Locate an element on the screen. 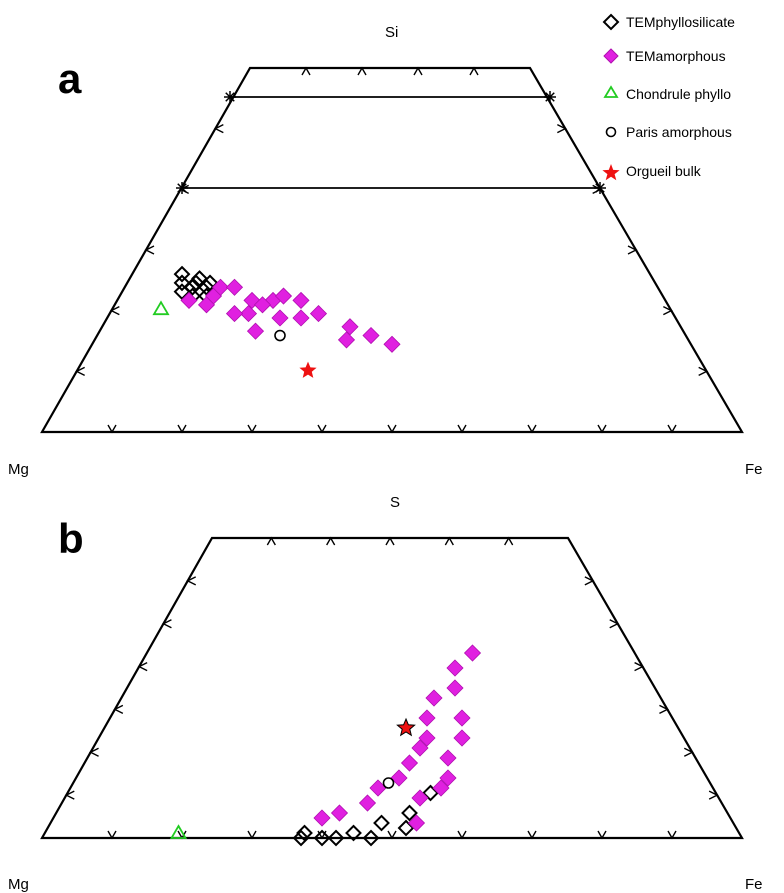  data-points-a is located at coordinates (276, 321).